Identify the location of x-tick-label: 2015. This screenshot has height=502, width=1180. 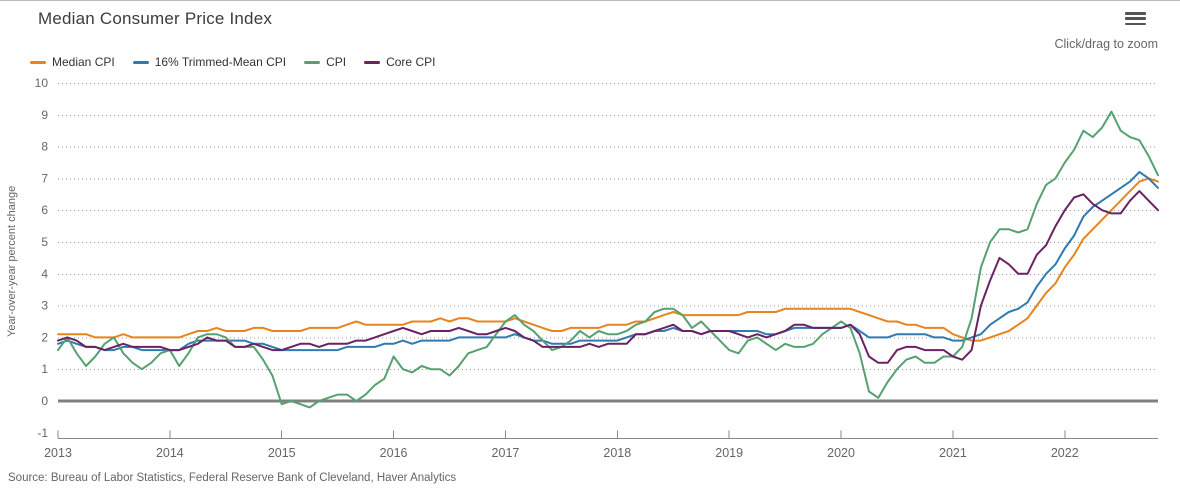
(282, 453).